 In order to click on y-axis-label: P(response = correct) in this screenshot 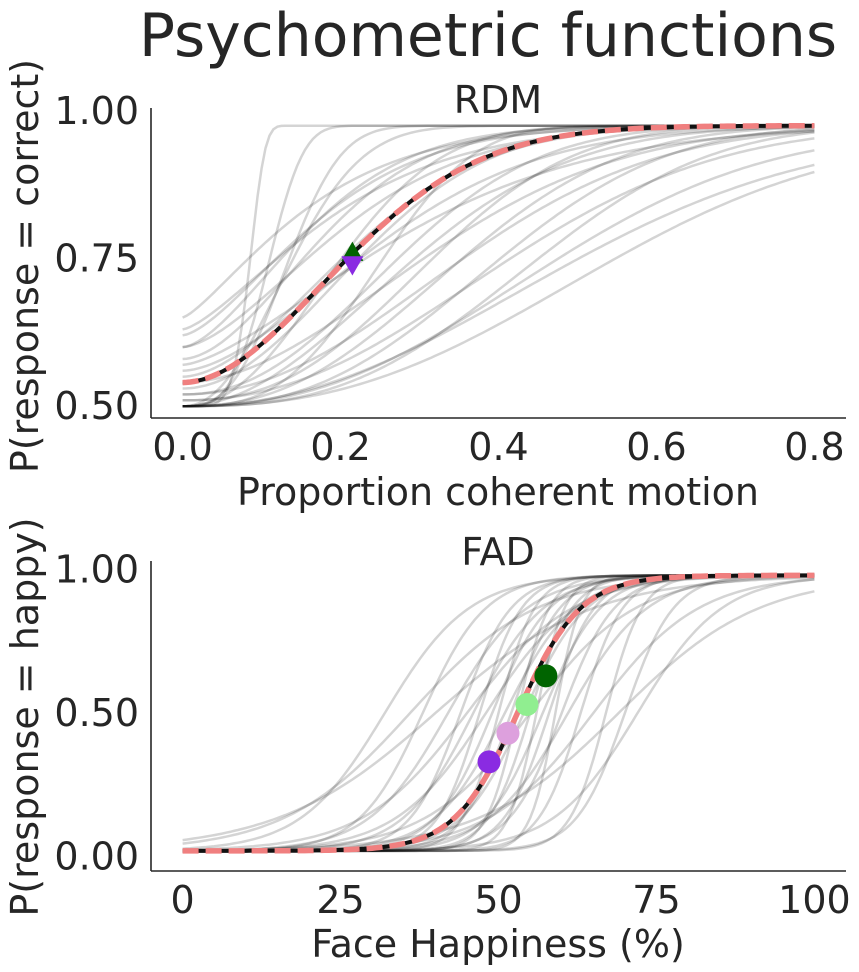, I will do `click(25, 266)`.